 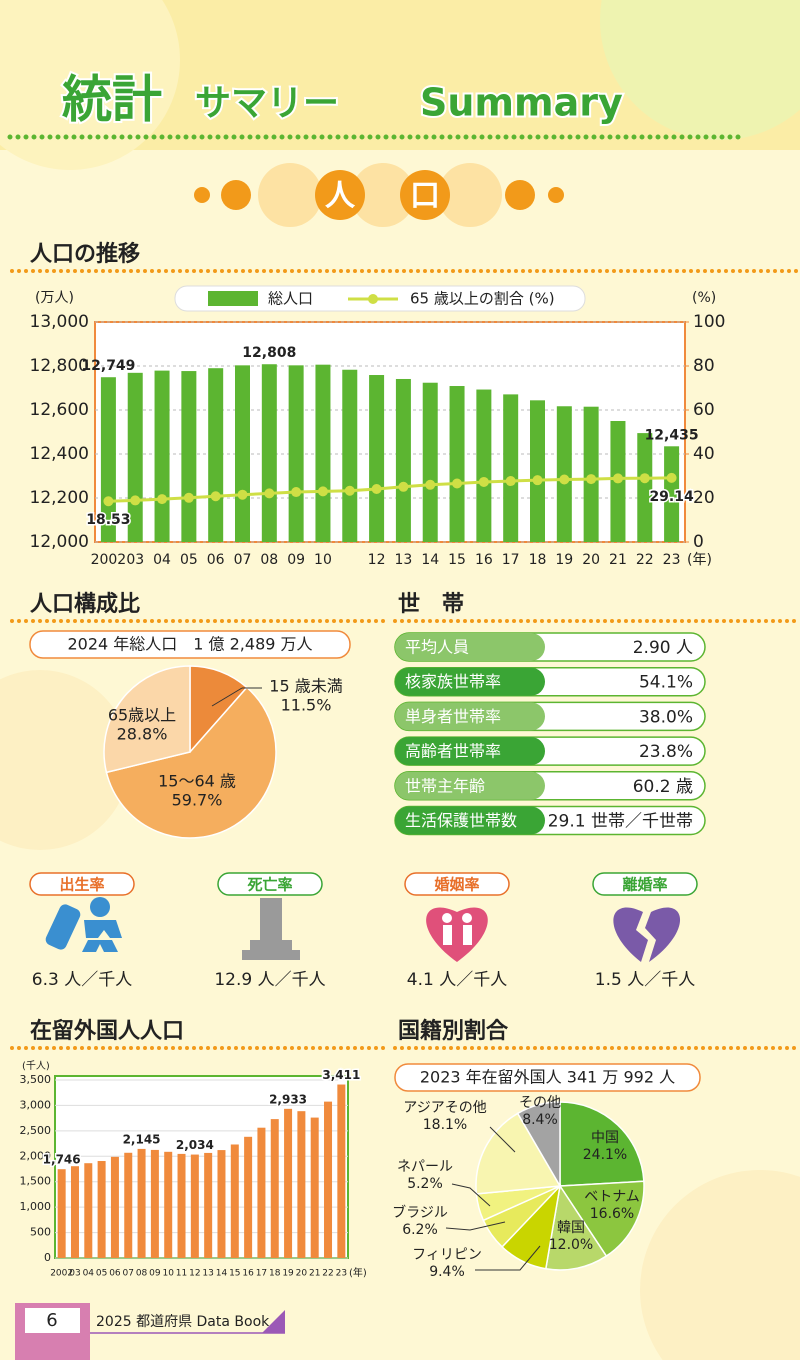 I want to click on rate-value: 1.5 人／千人, so click(x=645, y=980).